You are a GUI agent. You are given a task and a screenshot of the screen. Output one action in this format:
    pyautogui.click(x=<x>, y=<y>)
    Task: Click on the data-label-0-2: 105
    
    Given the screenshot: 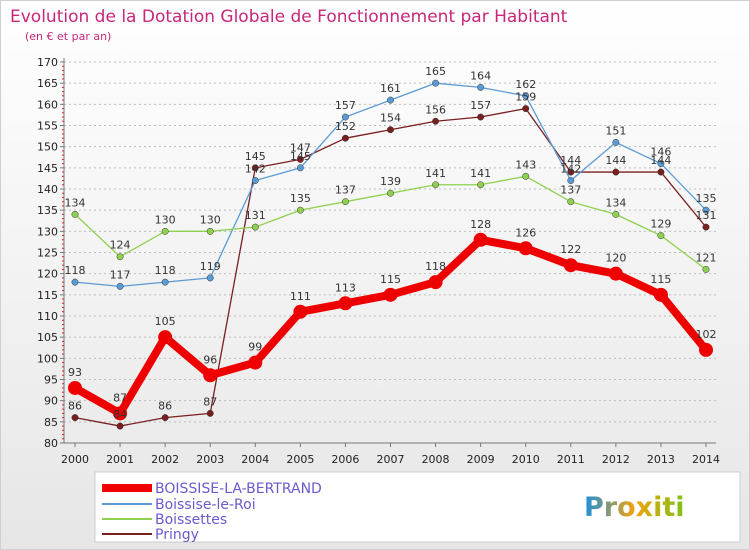 What is the action you would take?
    pyautogui.click(x=165, y=321)
    